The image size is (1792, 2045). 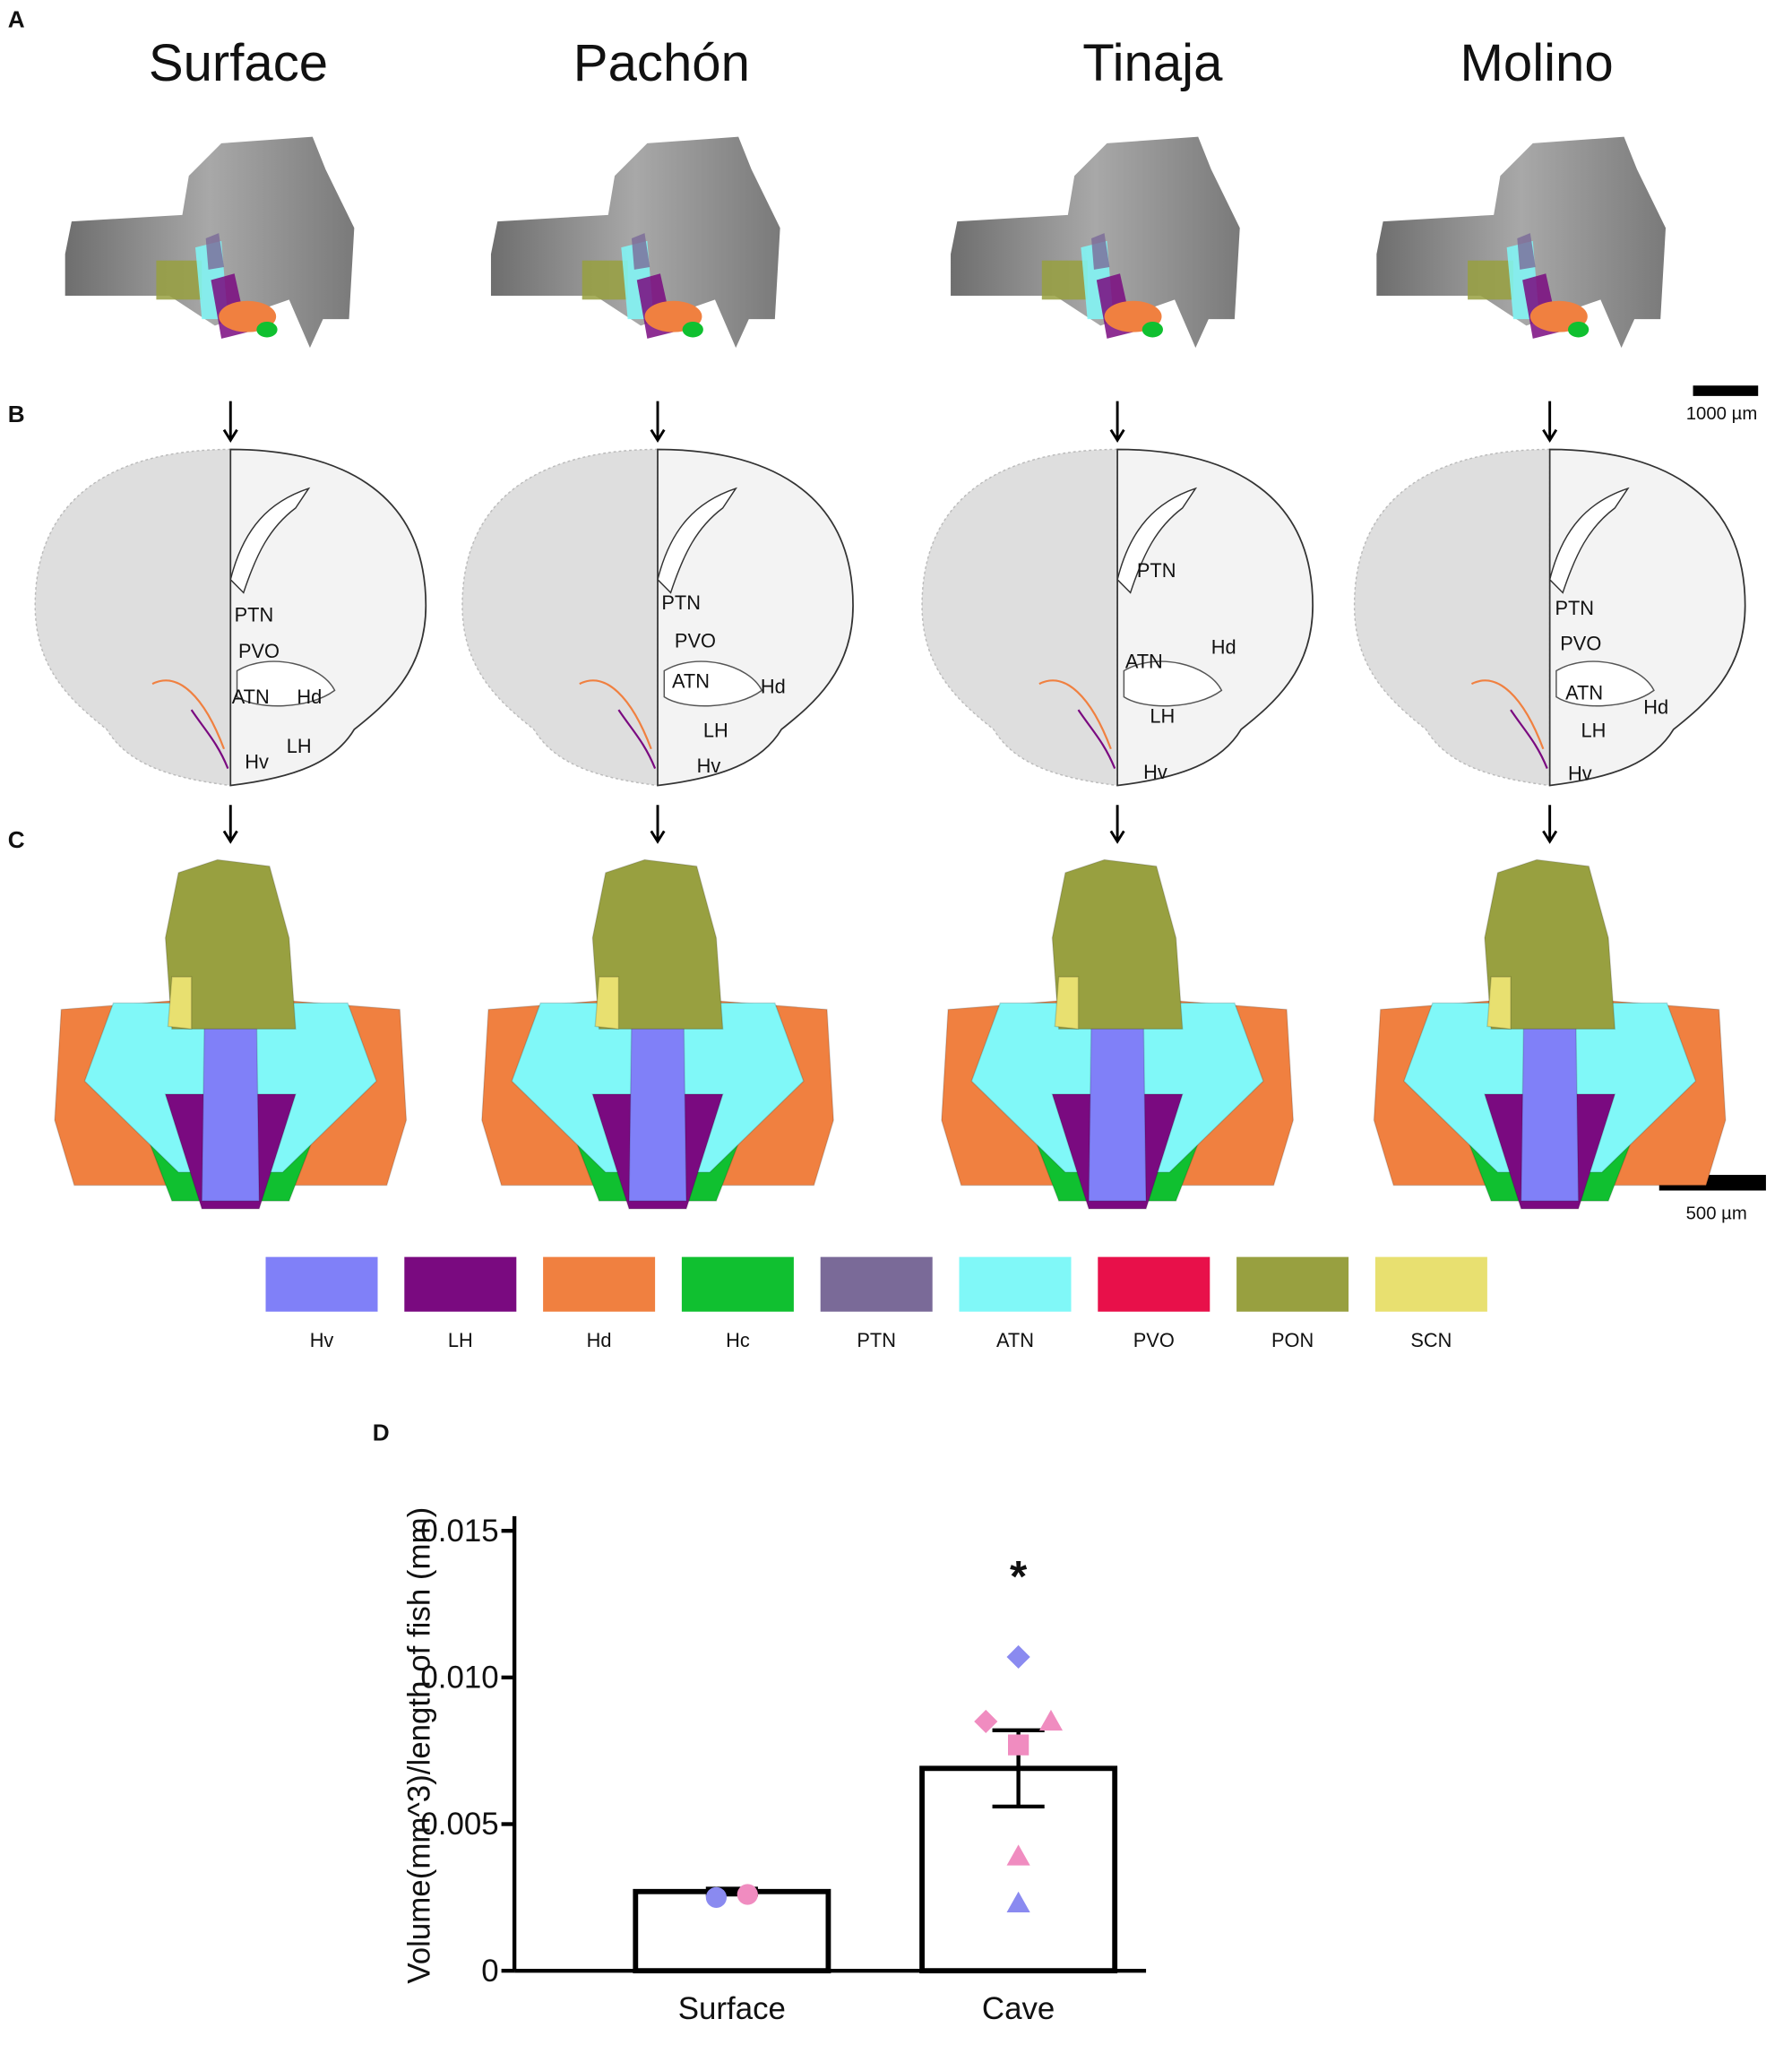 I want to click on region-label: Hd, so click(x=309, y=697).